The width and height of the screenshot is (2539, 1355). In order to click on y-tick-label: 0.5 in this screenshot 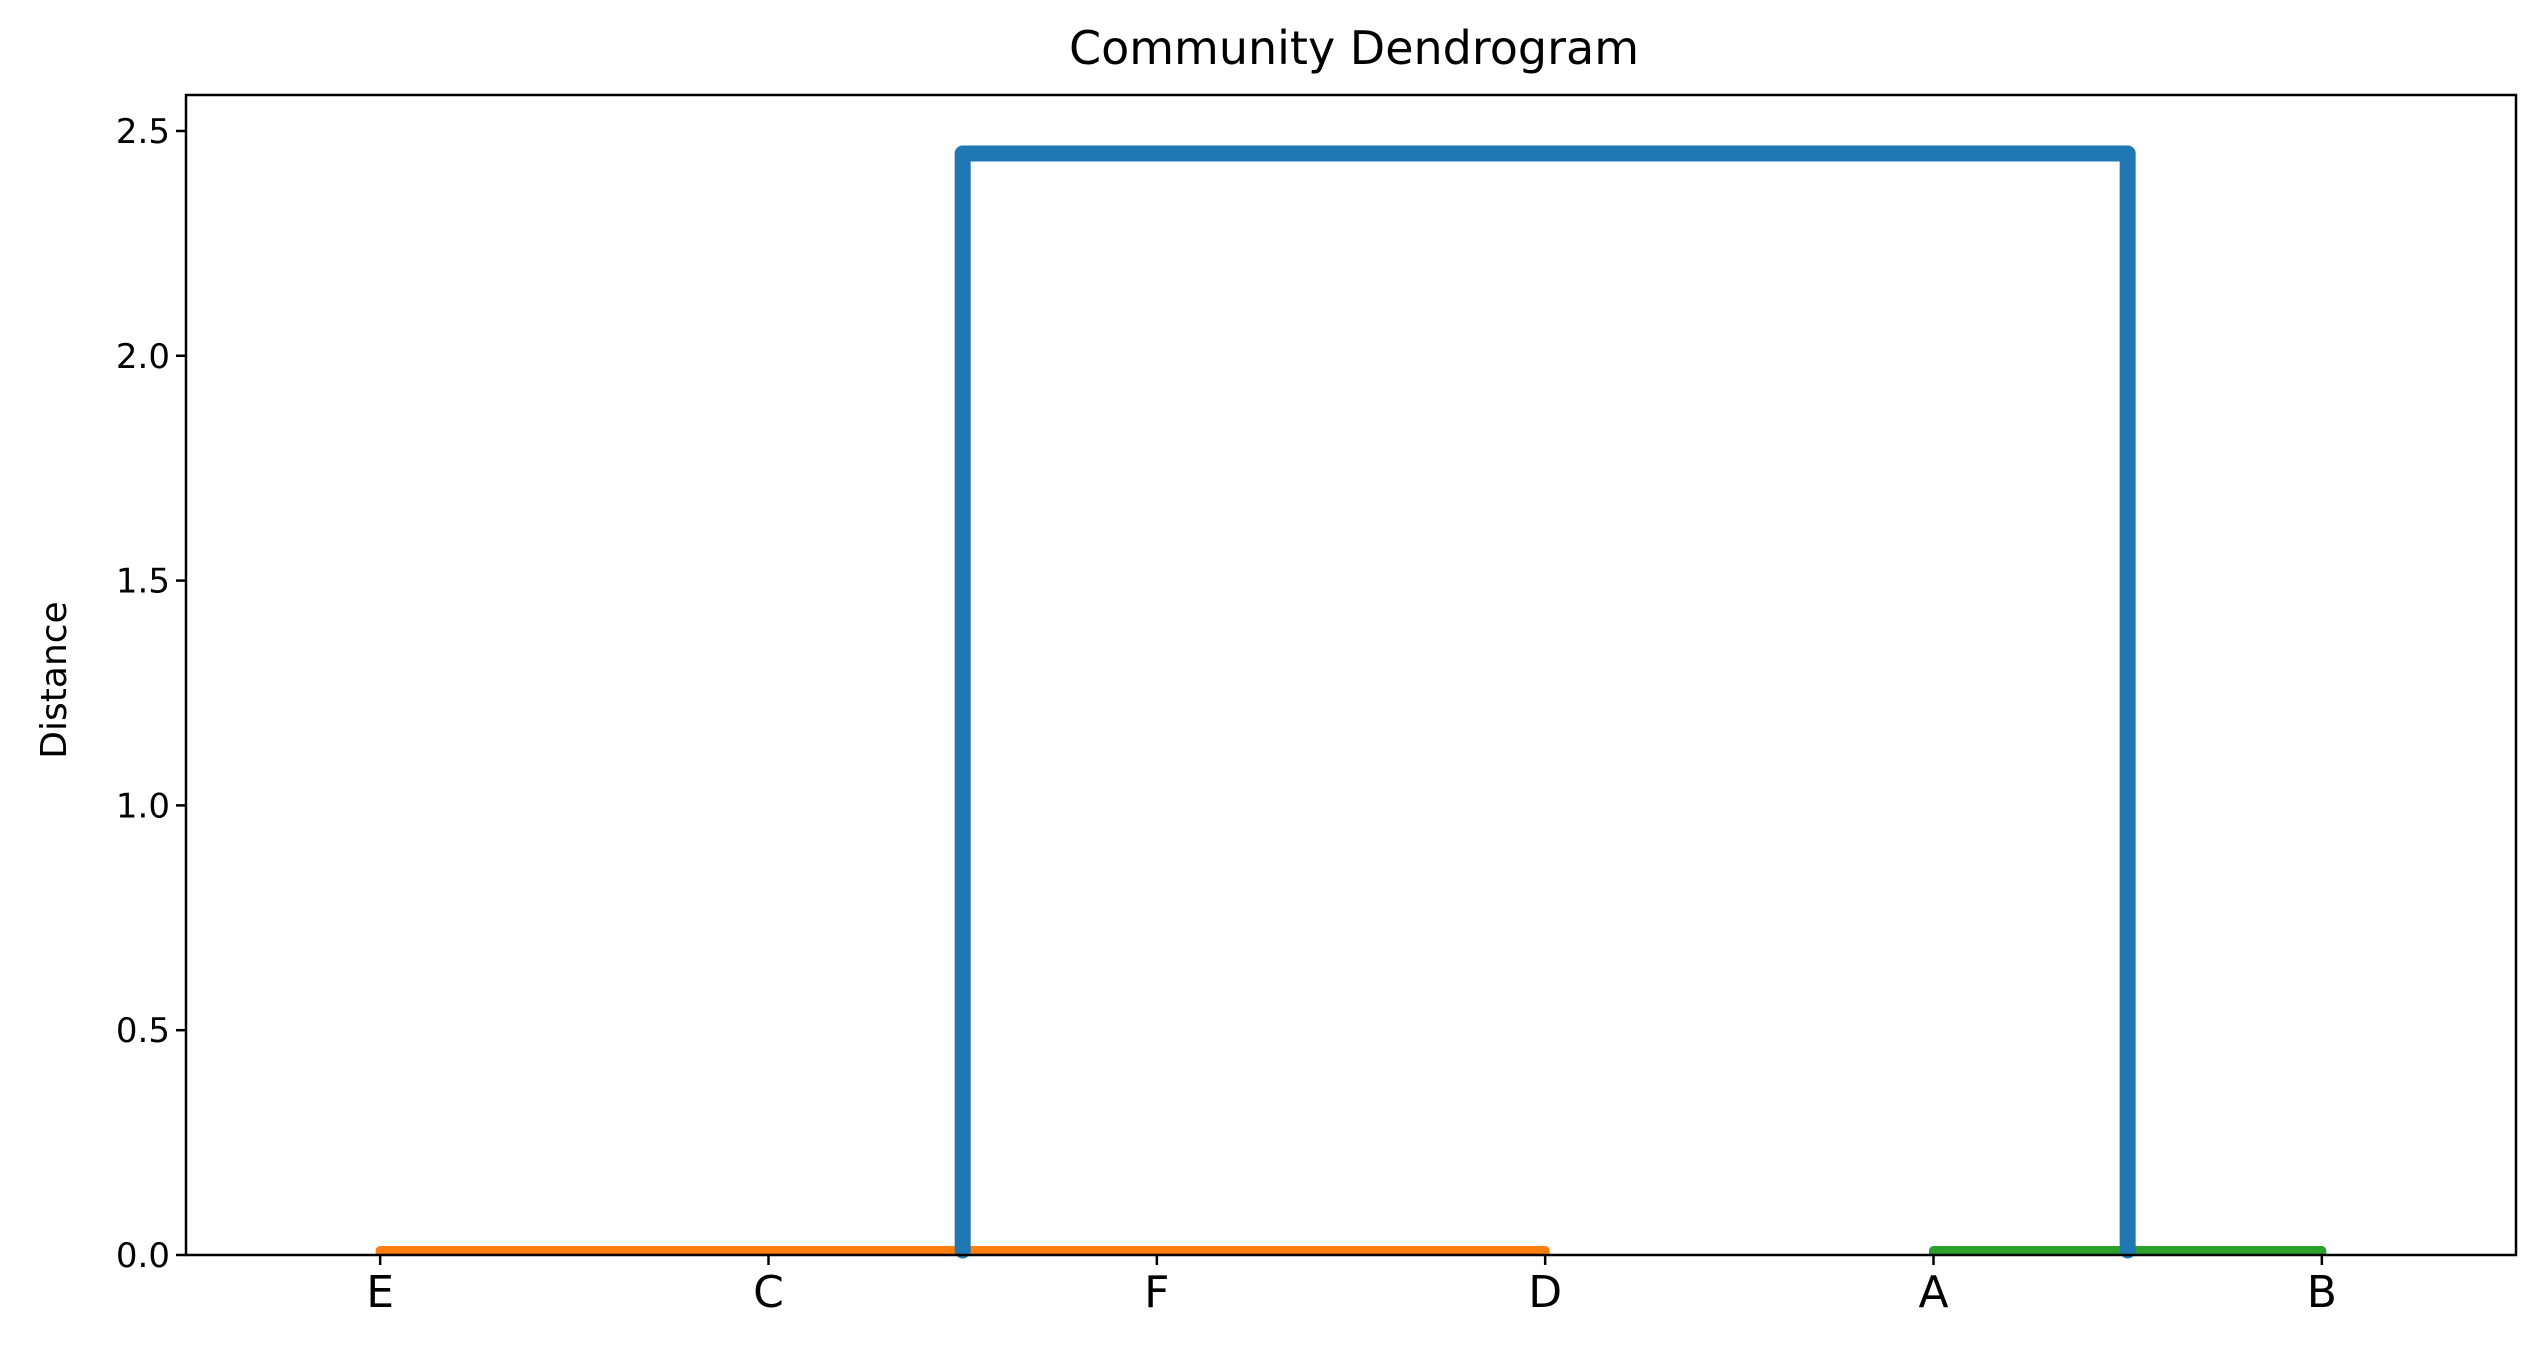, I will do `click(143, 1031)`.